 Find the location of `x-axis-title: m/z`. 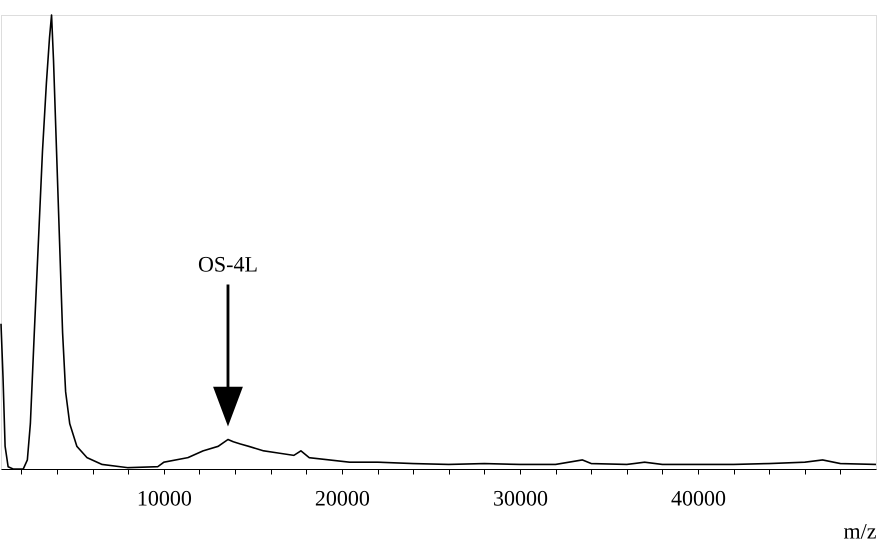

x-axis-title: m/z is located at coordinates (860, 531).